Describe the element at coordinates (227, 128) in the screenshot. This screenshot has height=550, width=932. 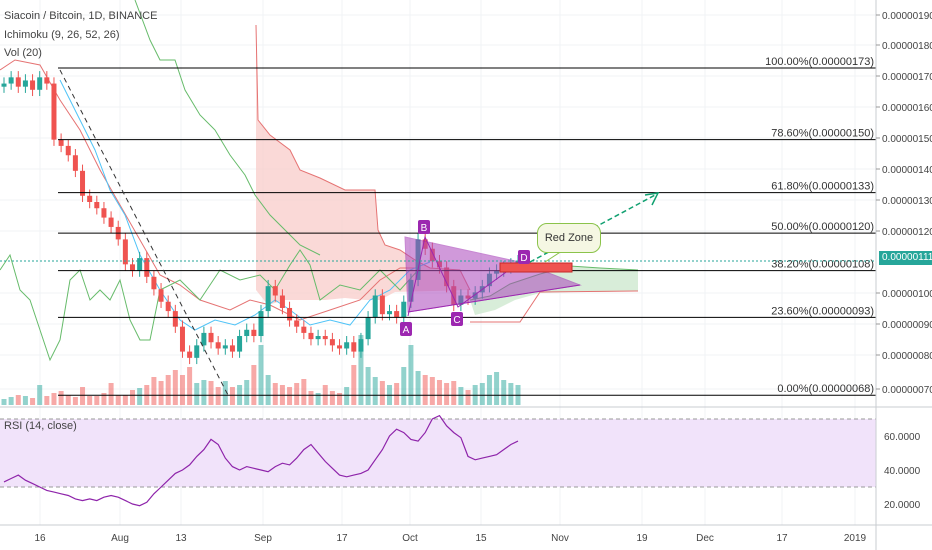
I see `chikou-upper` at that location.